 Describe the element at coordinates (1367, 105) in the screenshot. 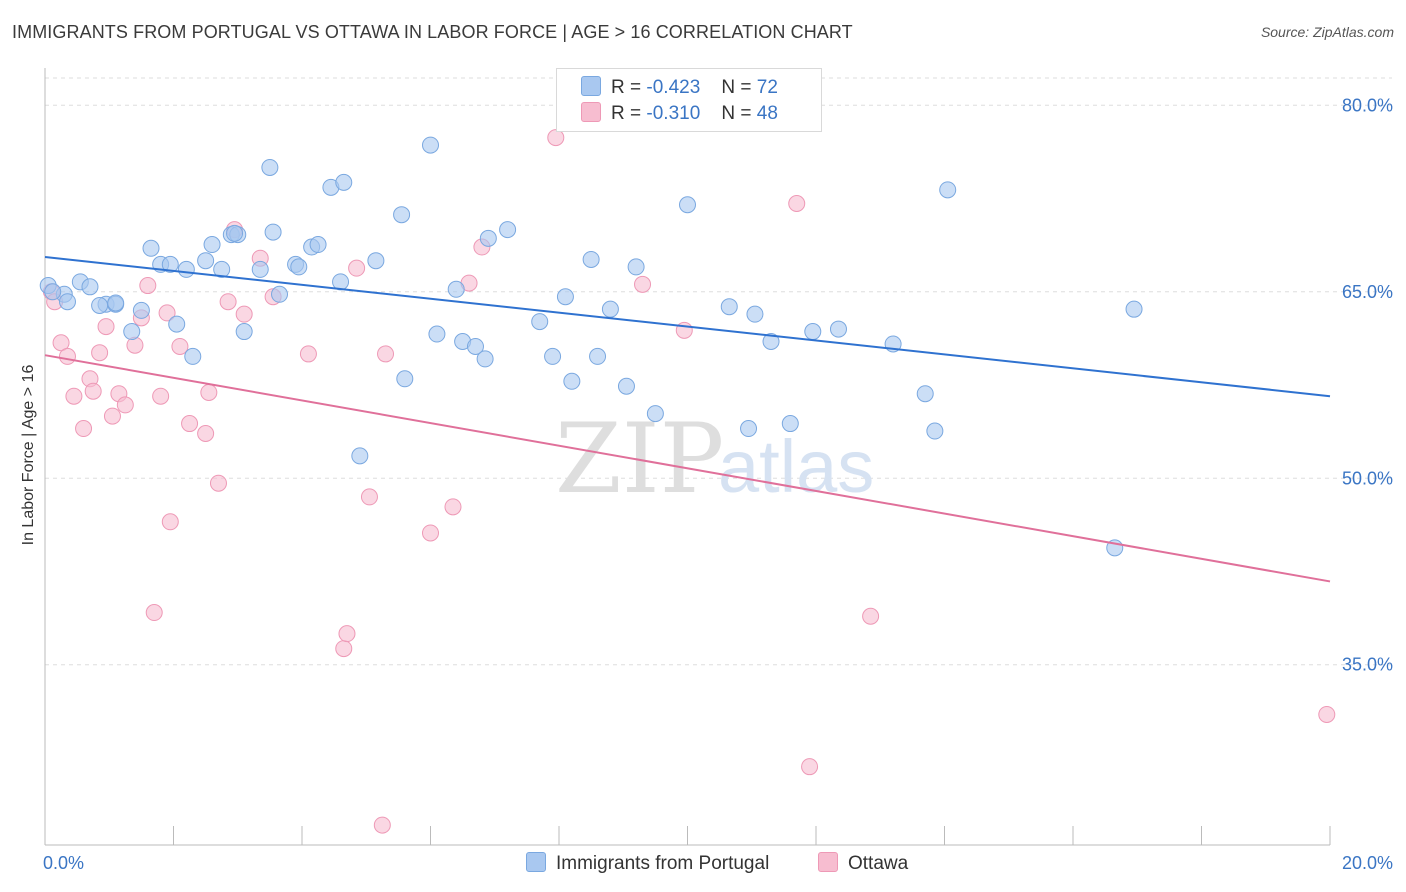

I see `y-tick-label: 80.0%` at that location.